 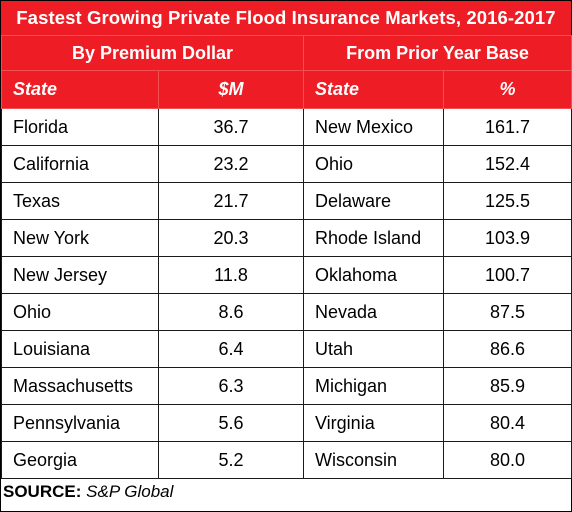 I want to click on table-row: Ohio 8.6 Nevada 87.5, so click(x=286, y=312).